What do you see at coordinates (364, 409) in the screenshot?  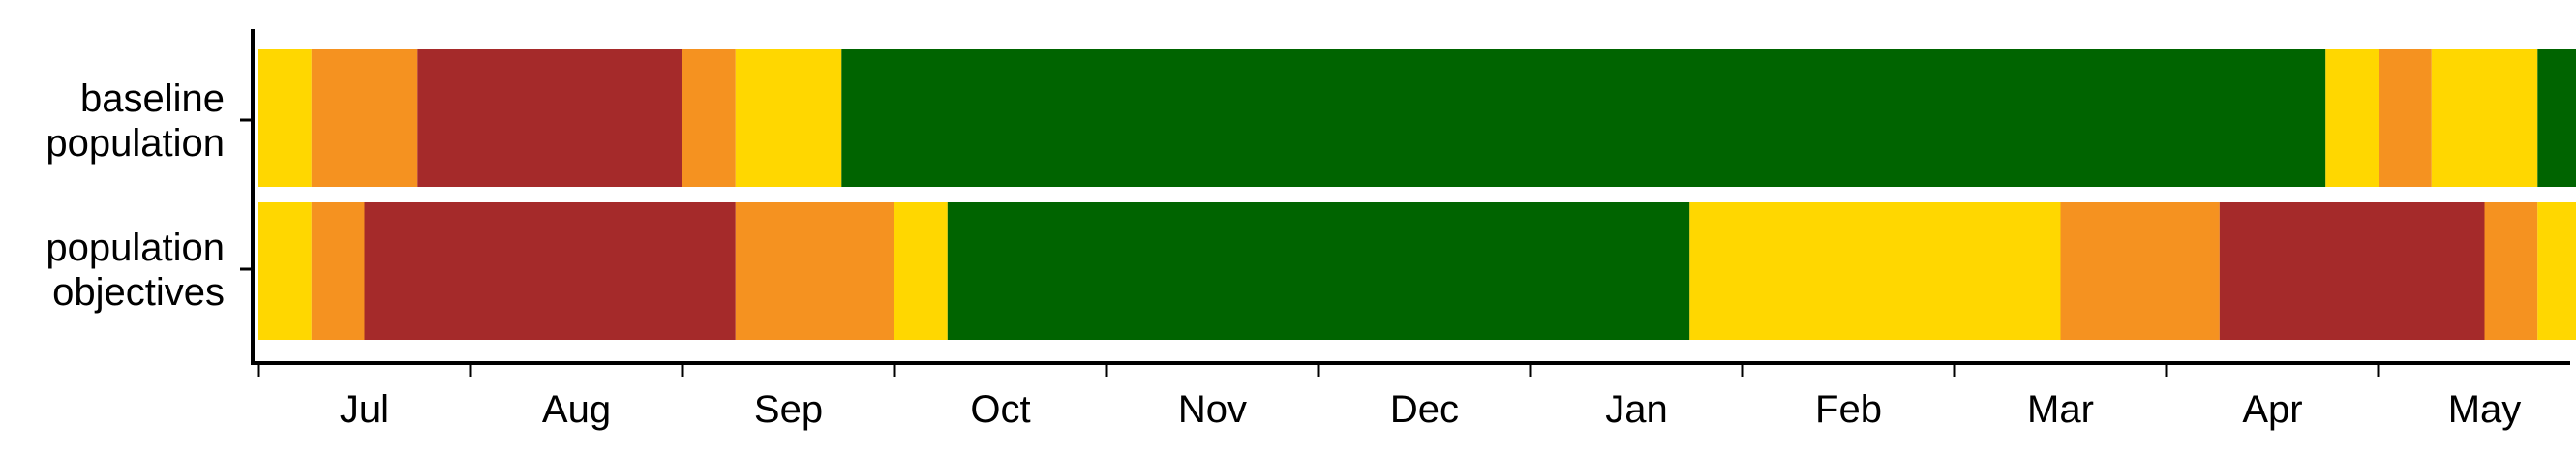 I see `x-tick-label: Jul` at bounding box center [364, 409].